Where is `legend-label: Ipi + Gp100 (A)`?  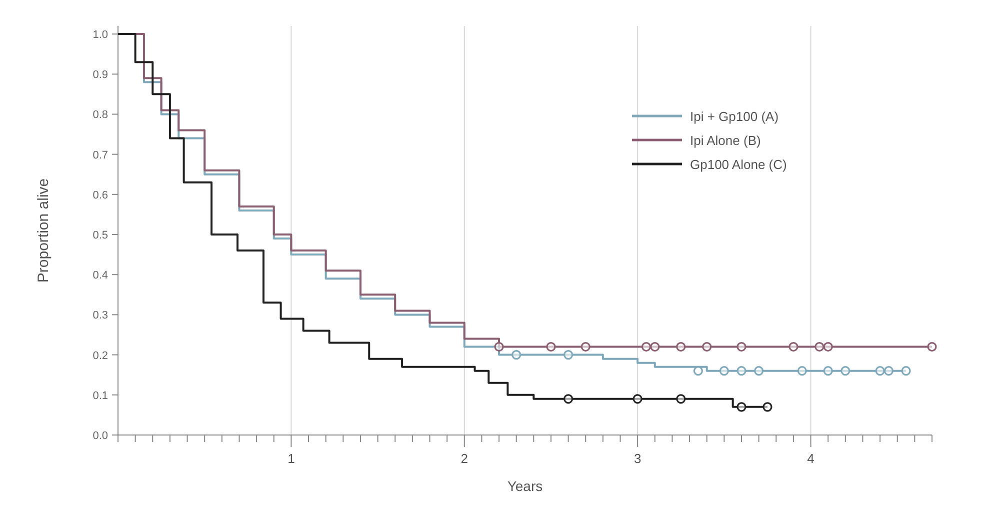
legend-label: Ipi + Gp100 (A) is located at coordinates (734, 116).